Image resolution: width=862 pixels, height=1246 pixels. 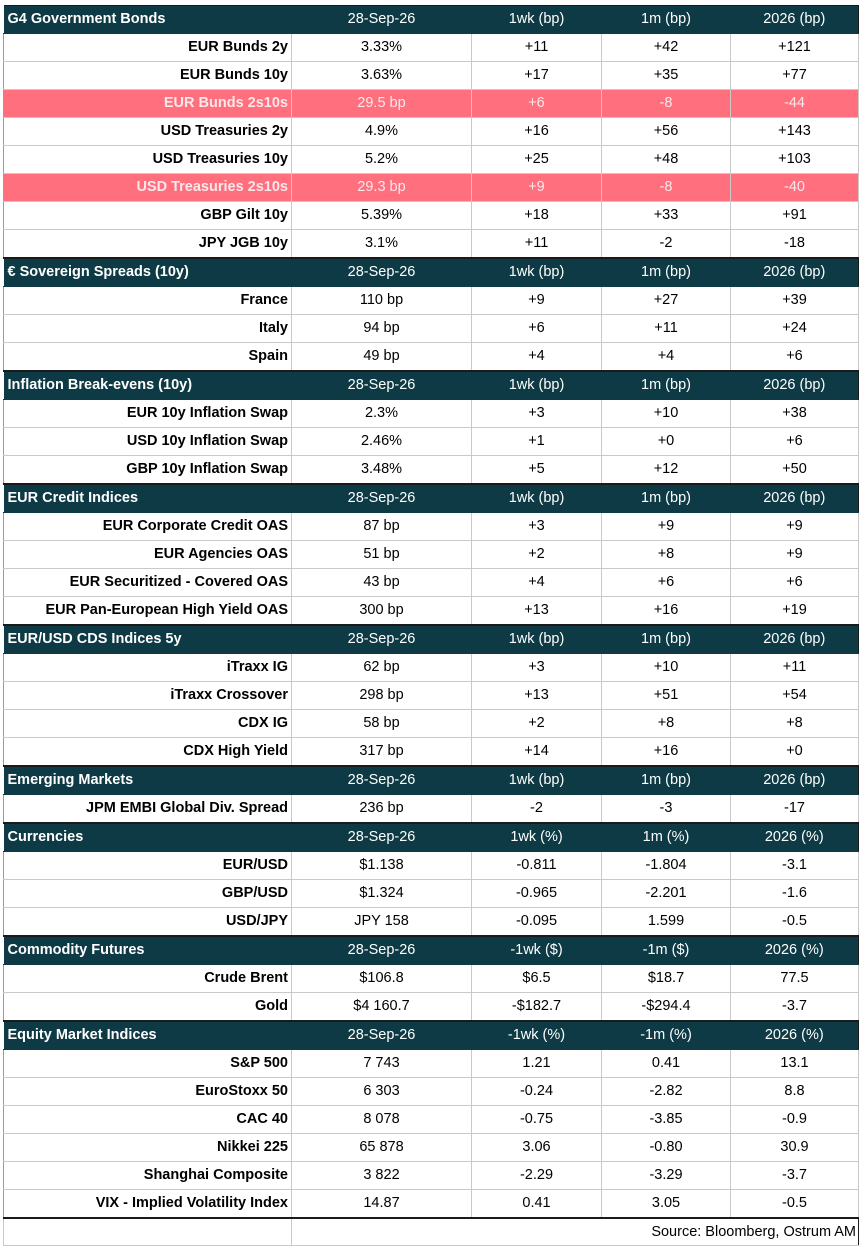 I want to click on level-cell: 14.87, so click(x=381, y=1204).